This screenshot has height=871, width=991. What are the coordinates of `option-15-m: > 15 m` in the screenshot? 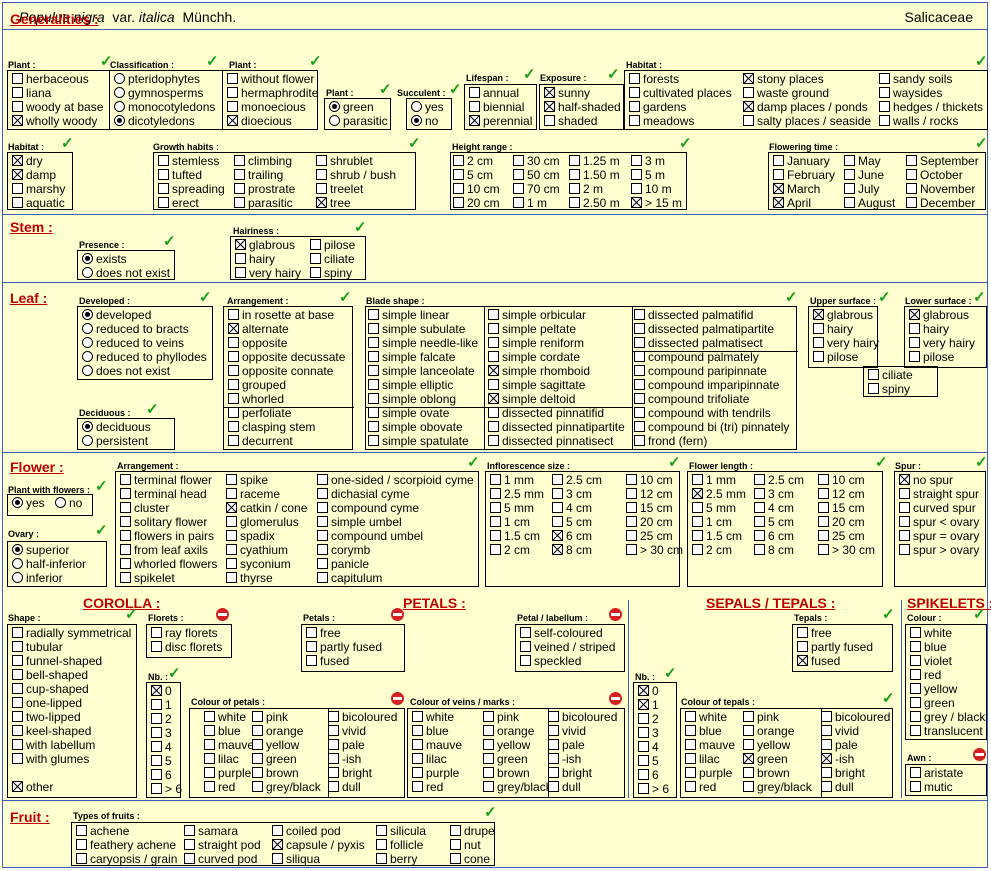 It's located at (656, 203).